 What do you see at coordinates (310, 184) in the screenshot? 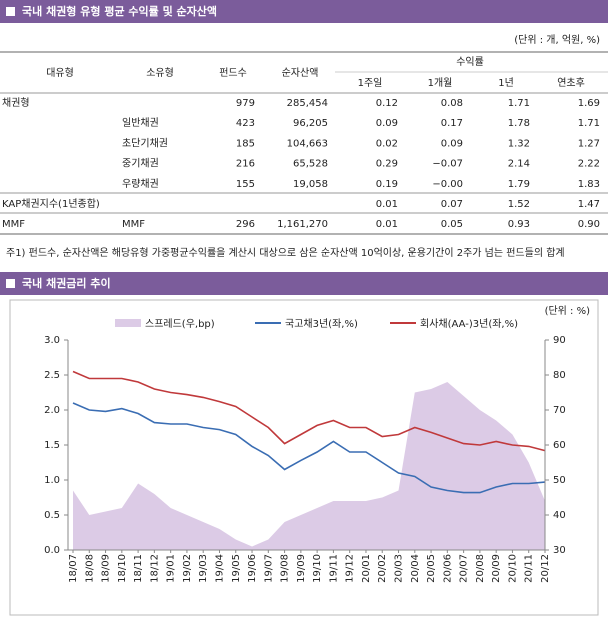
I see `cell: 19,058` at bounding box center [310, 184].